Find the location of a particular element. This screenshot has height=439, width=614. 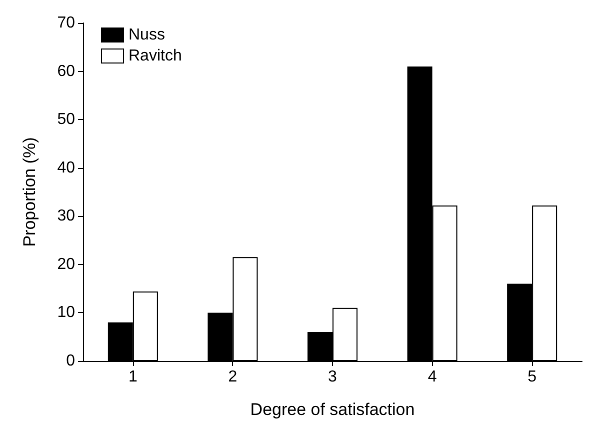

x-tick-label: 5 is located at coordinates (532, 377).